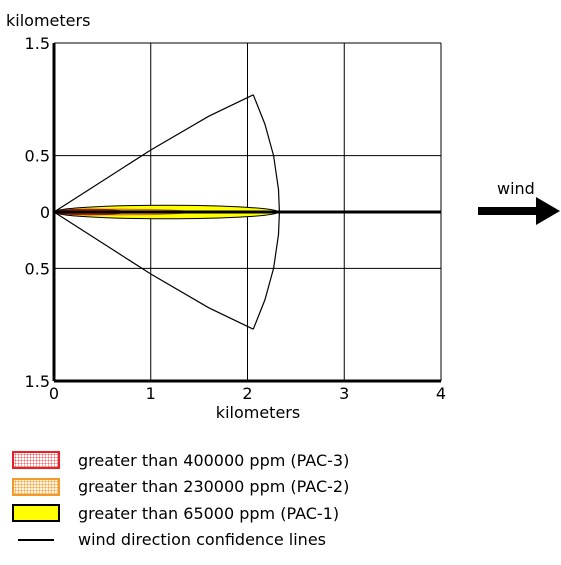 The image size is (561, 565). What do you see at coordinates (45, 212) in the screenshot?
I see `y-tick-label: 0` at bounding box center [45, 212].